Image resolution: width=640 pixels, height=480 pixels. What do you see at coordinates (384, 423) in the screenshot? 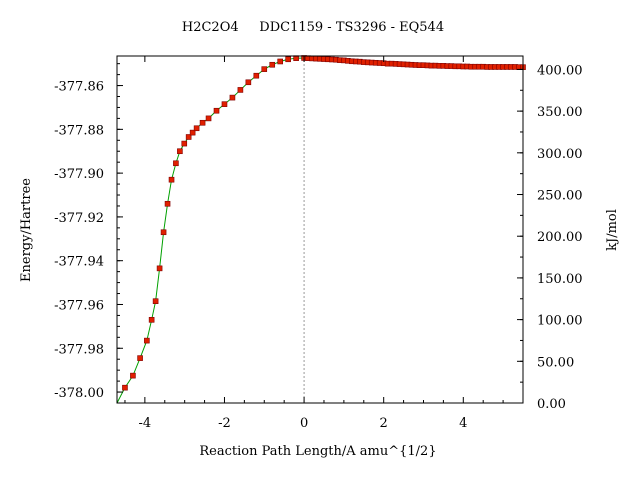
I see `x-tick-label: 2` at bounding box center [384, 423].